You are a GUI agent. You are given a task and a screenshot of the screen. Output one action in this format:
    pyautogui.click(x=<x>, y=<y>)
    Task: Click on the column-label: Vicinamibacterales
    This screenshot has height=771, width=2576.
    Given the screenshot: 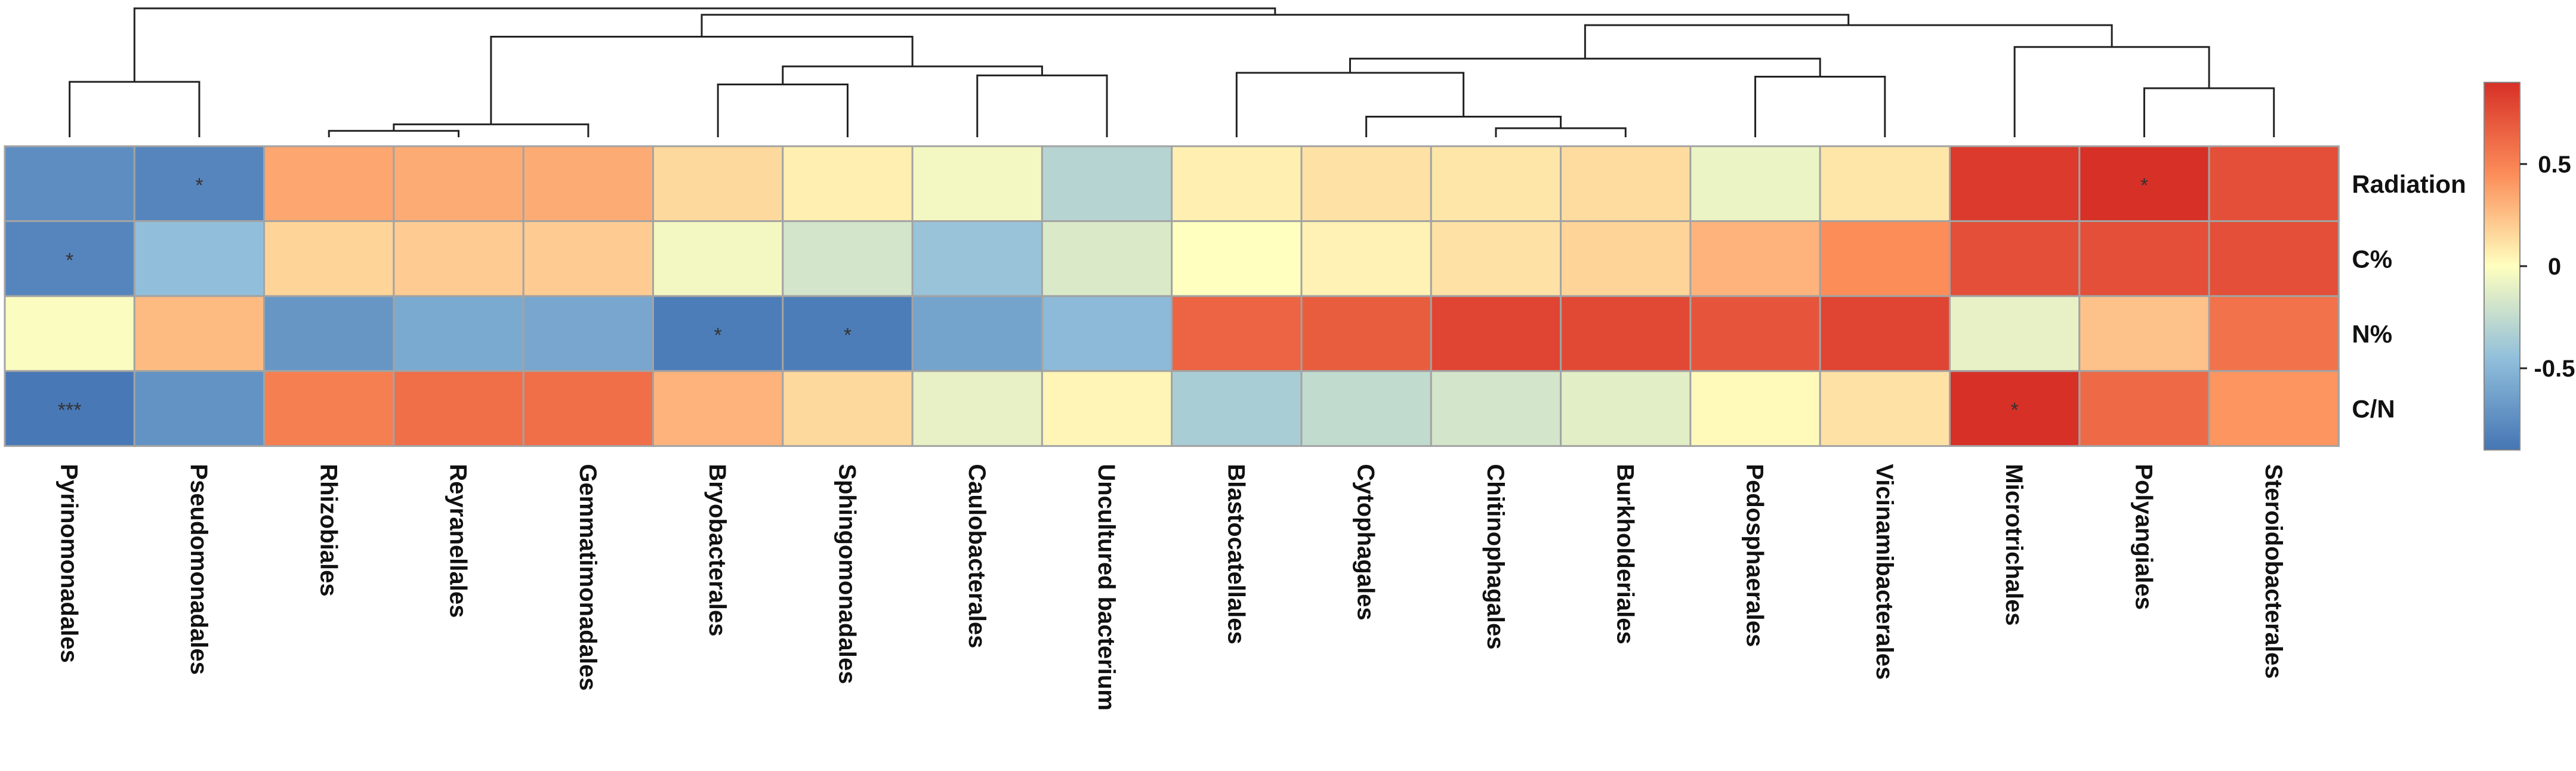 What is the action you would take?
    pyautogui.click(x=1884, y=572)
    